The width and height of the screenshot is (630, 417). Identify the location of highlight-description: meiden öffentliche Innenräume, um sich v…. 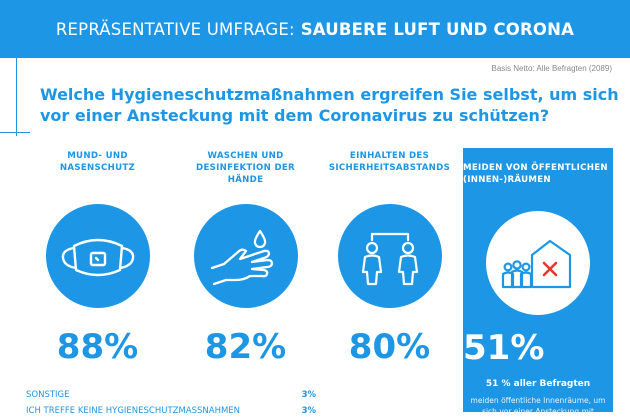
(538, 406).